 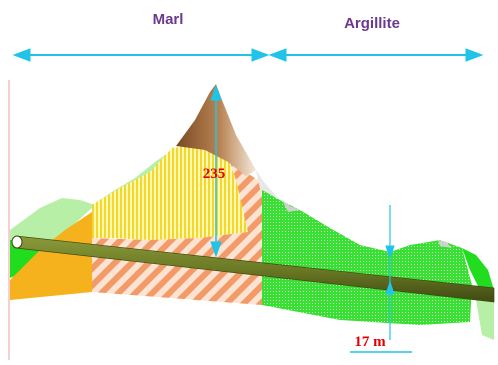 I want to click on light-green-stratum-right, so click(x=485, y=317).